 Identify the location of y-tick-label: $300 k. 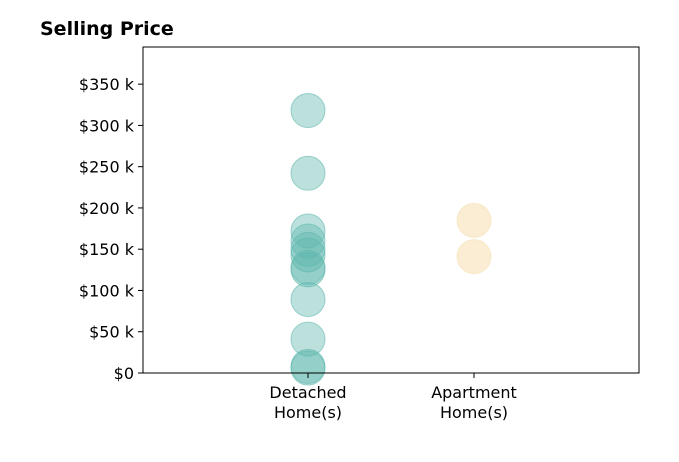
(107, 125).